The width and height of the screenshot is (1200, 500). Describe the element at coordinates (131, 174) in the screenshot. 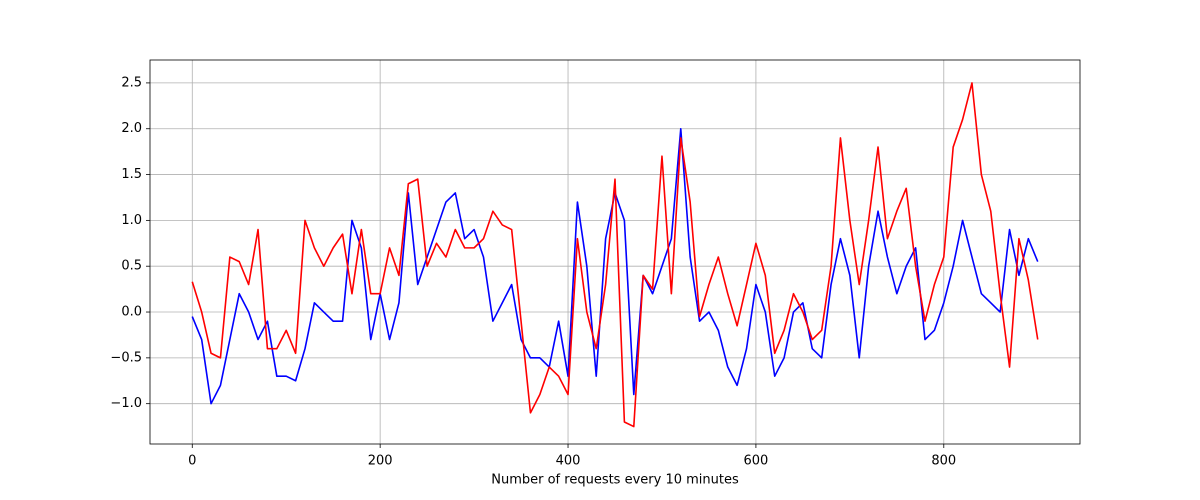

I see `y-tick-label: 1.5` at that location.